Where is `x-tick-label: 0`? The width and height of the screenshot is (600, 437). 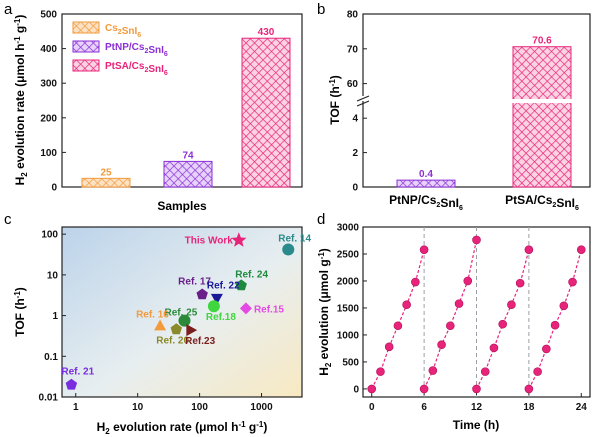 x-tick-label: 0 is located at coordinates (372, 407).